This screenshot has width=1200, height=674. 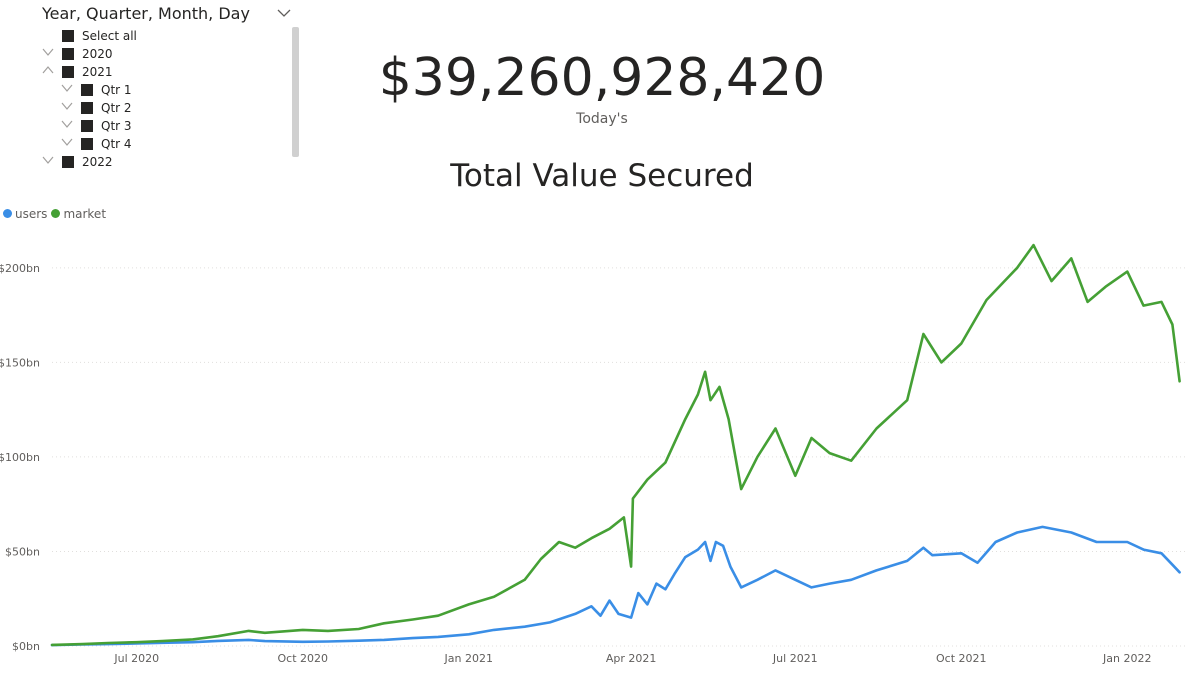 I want to click on x-tick-label: Jan 2021, so click(x=468, y=658).